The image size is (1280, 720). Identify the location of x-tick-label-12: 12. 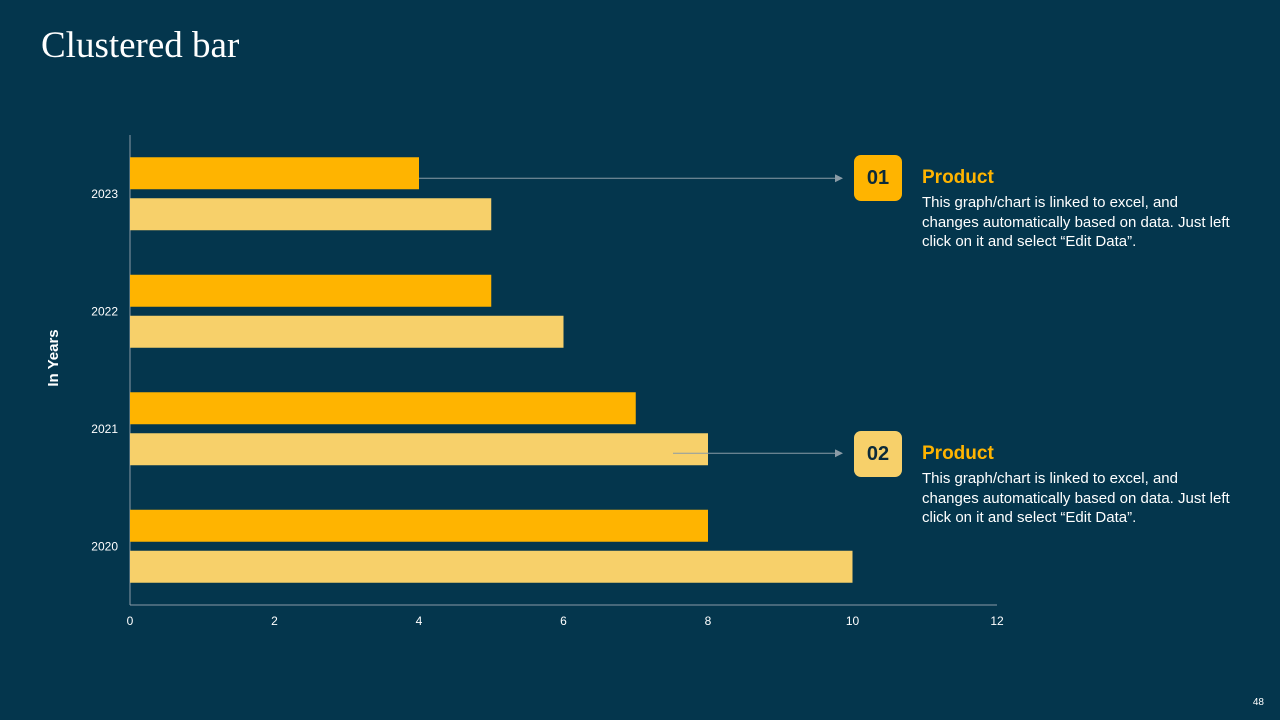
(997, 621).